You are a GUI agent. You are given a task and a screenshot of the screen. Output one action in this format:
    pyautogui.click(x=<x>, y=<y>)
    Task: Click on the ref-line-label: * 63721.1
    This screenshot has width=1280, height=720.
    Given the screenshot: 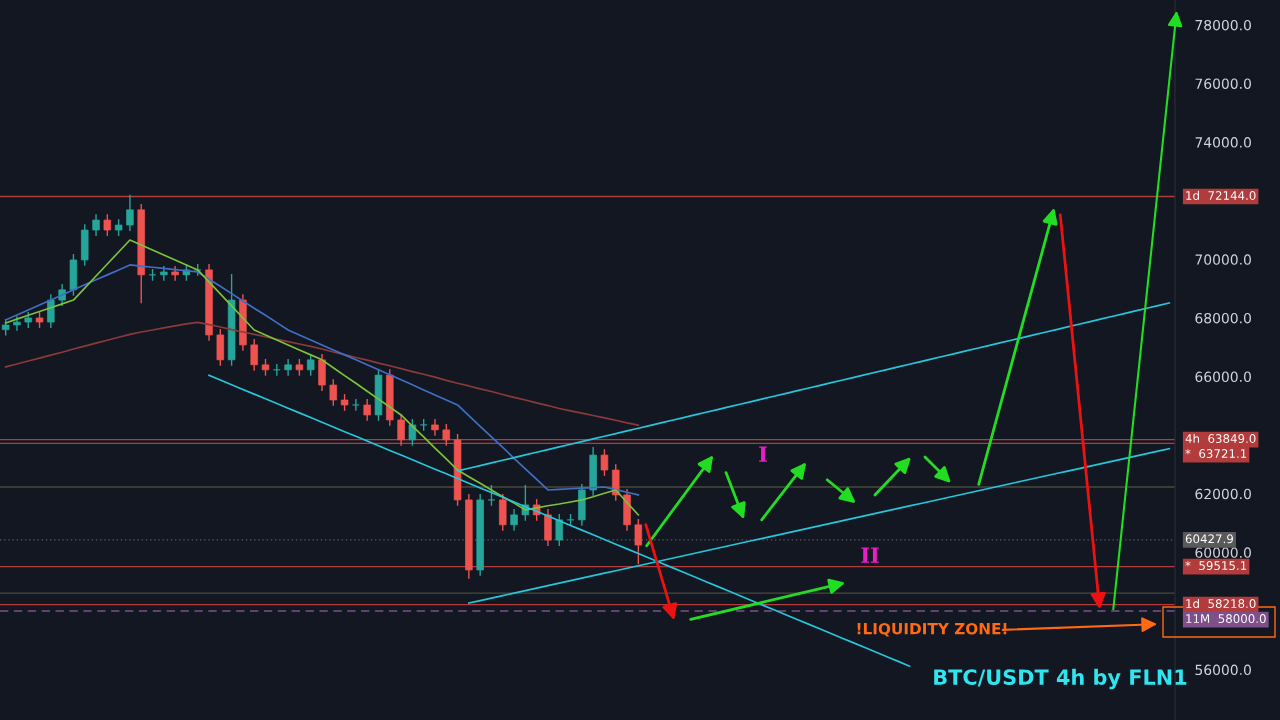 What is the action you would take?
    pyautogui.click(x=1216, y=454)
    